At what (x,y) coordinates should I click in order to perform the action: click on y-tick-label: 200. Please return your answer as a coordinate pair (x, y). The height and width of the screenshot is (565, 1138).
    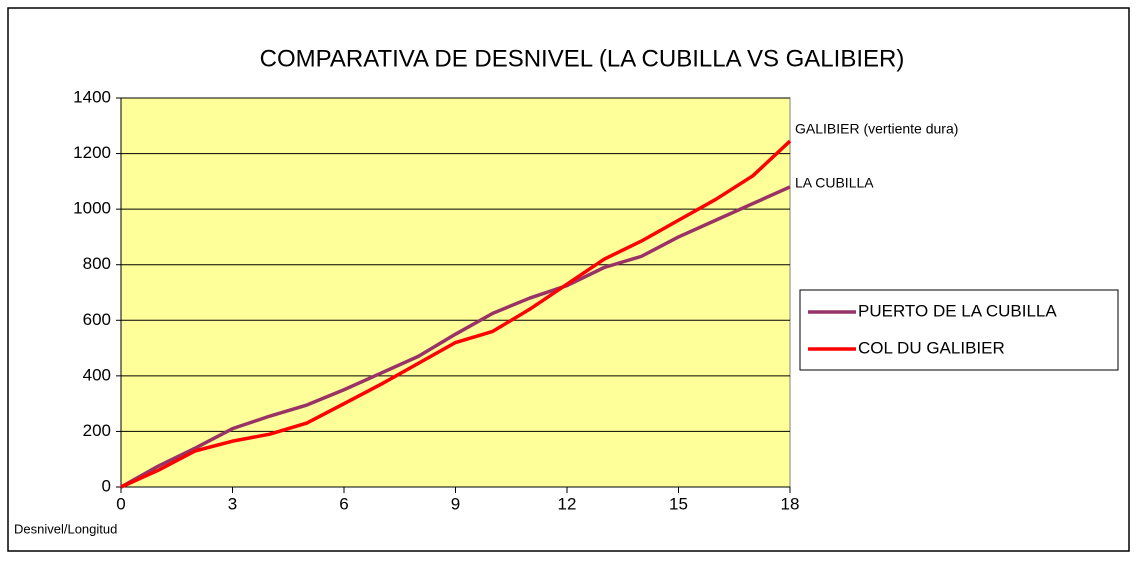
    Looking at the image, I should click on (97, 430).